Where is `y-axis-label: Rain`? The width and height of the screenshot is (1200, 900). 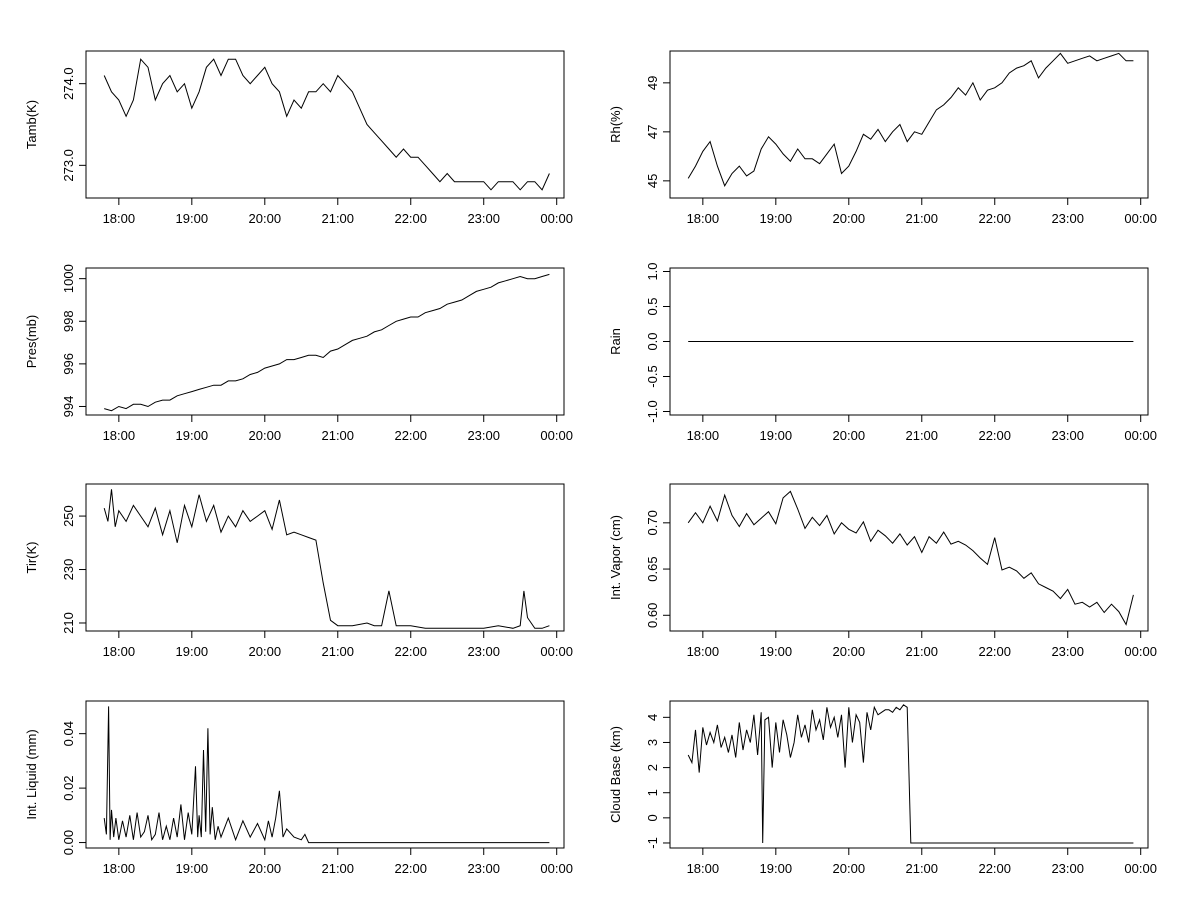 y-axis-label: Rain is located at coordinates (615, 341).